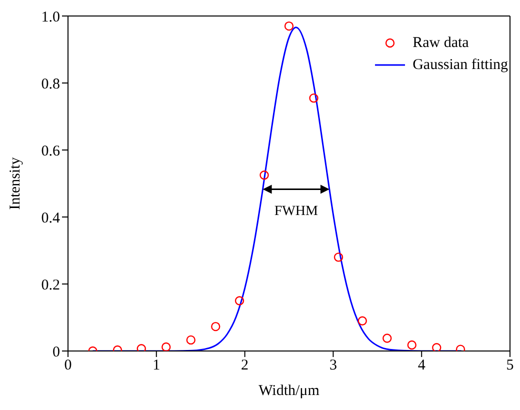  What do you see at coordinates (15, 183) in the screenshot?
I see `y-axis-title: Intensity` at bounding box center [15, 183].